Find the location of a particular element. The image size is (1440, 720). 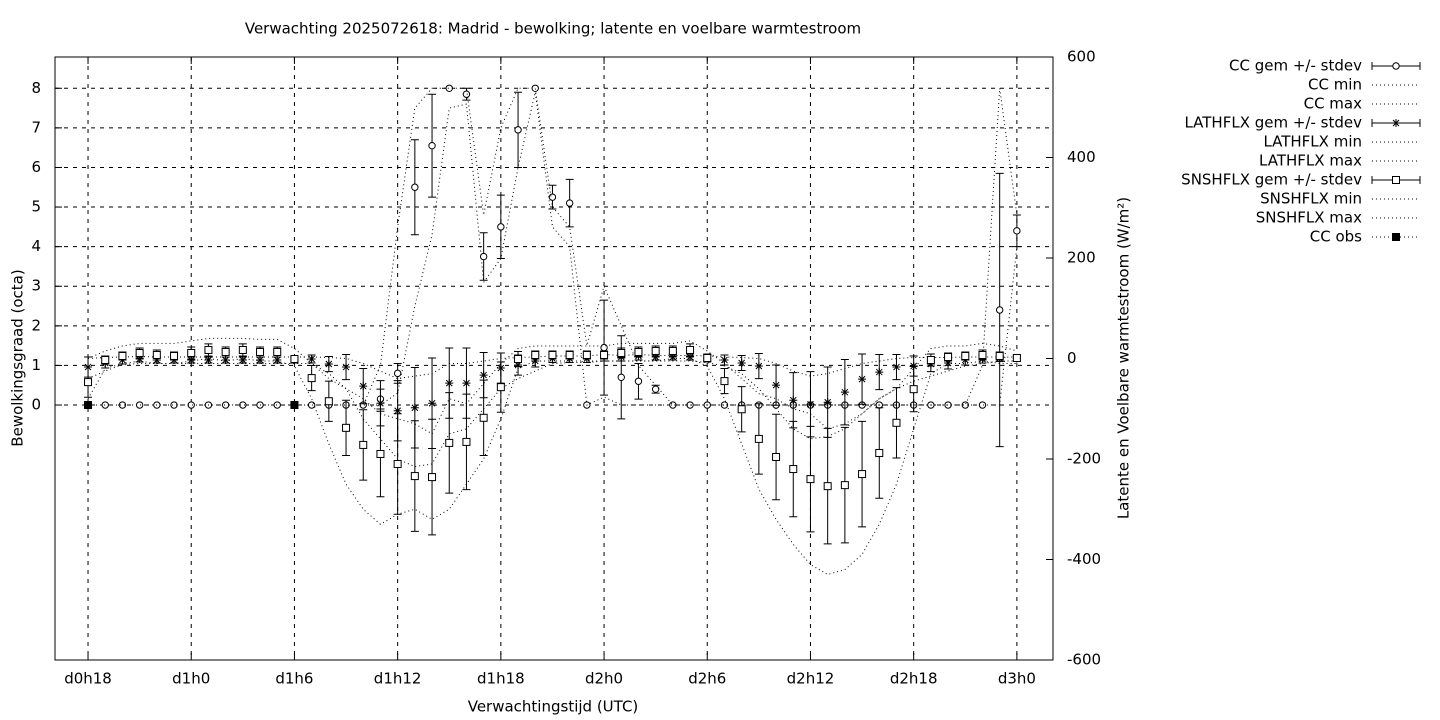

x-tick-label: d2h18 is located at coordinates (914, 679).